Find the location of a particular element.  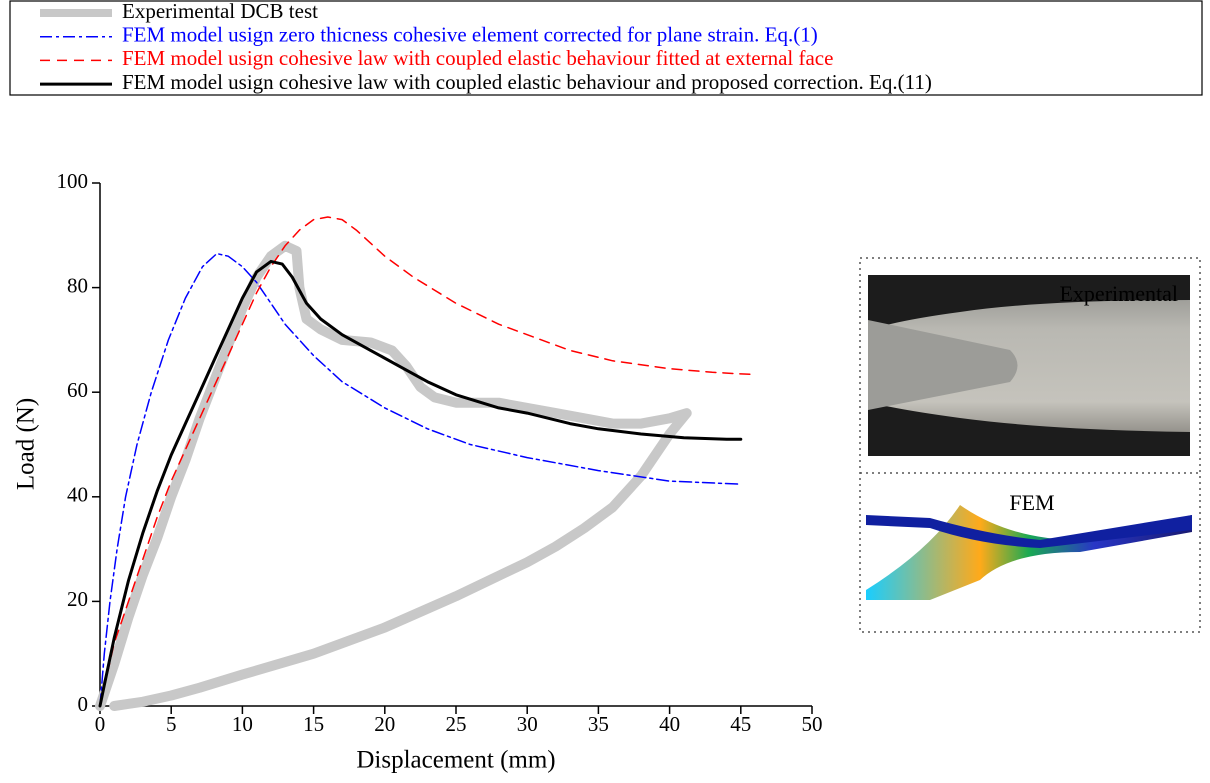

inset-frame is located at coordinates (1030, 445).